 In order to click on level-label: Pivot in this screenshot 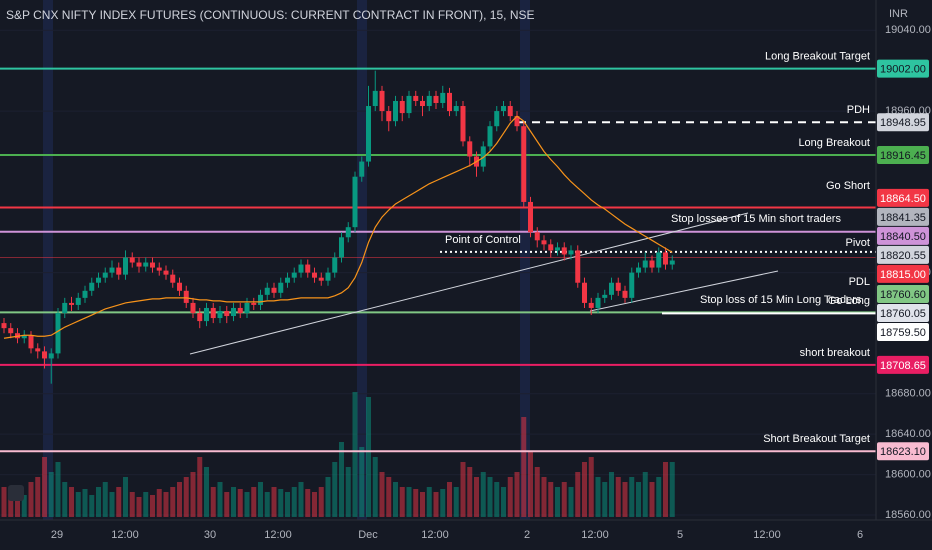, I will do `click(858, 243)`.